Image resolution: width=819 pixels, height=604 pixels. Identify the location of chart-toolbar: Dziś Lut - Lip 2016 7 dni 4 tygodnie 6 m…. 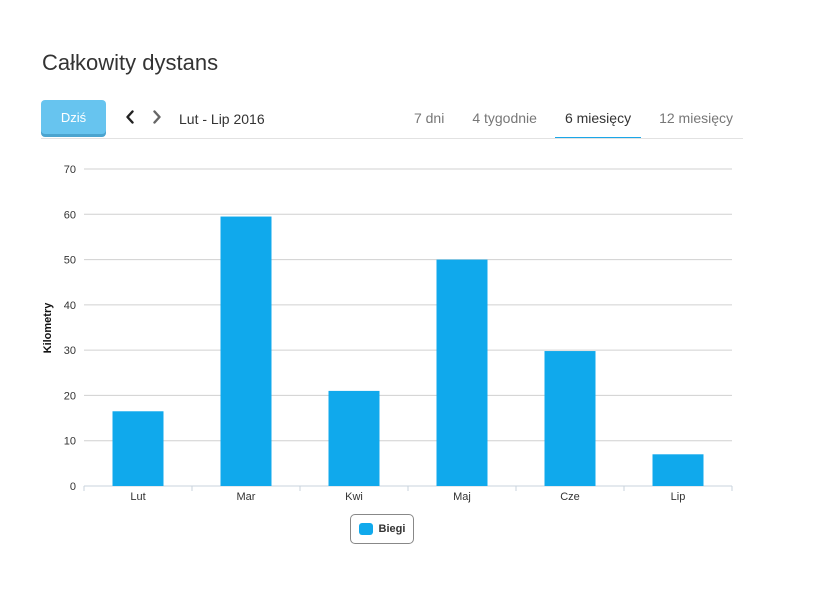
(392, 119).